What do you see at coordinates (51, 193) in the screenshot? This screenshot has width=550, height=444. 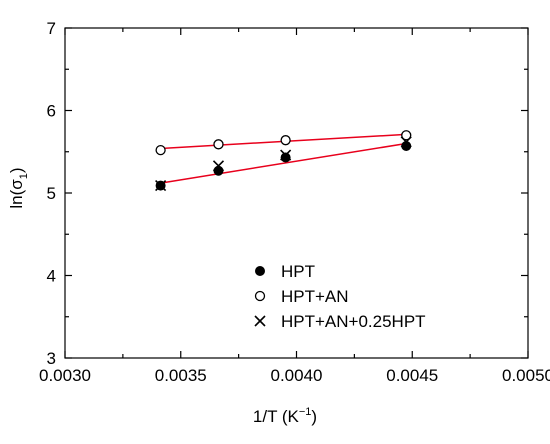 I see `y-tick-label: 5` at bounding box center [51, 193].